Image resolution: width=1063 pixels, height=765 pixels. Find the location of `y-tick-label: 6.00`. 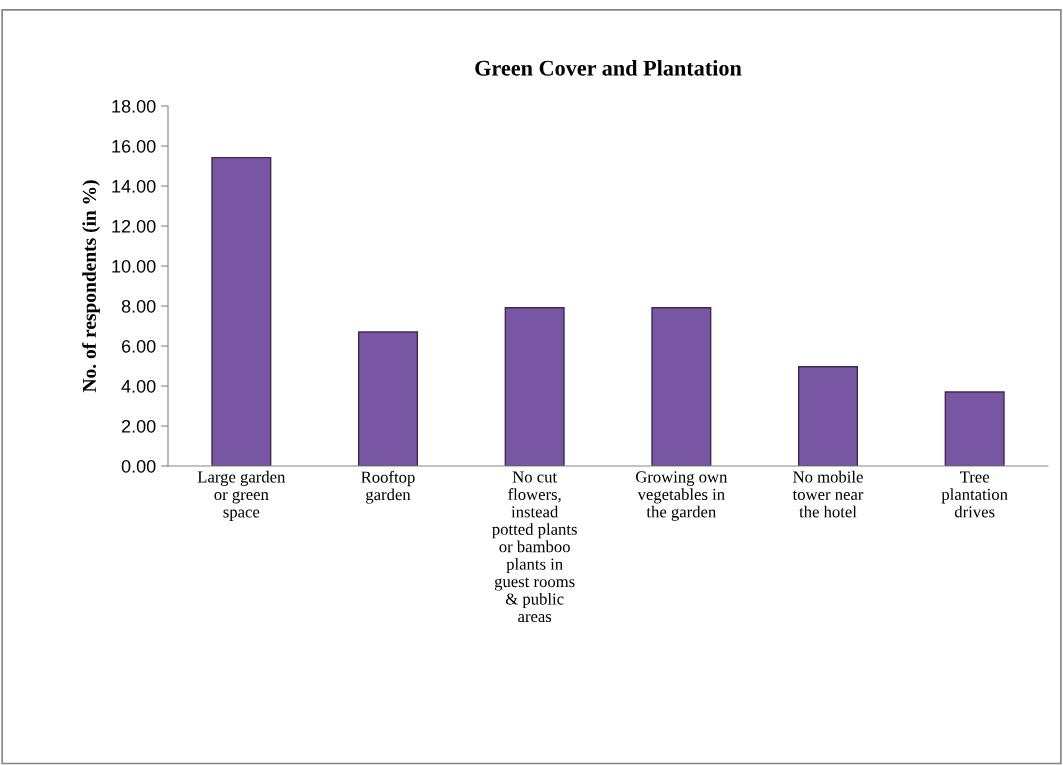

y-tick-label: 6.00 is located at coordinates (138, 346).